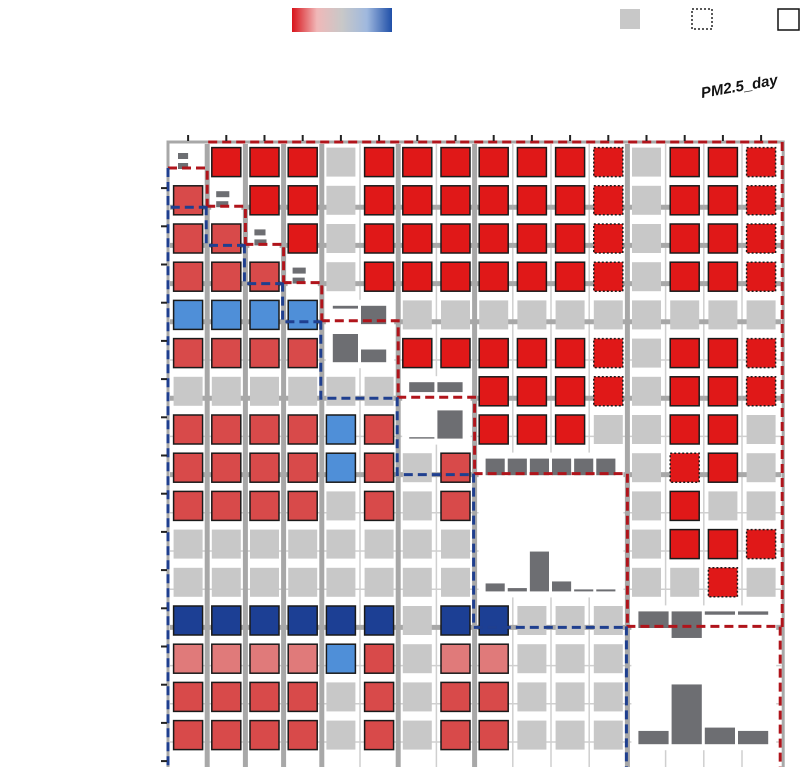 This screenshot has width=804, height=767. Describe the element at coordinates (702, 19) in the screenshot. I see `legend-dotted-box` at that location.